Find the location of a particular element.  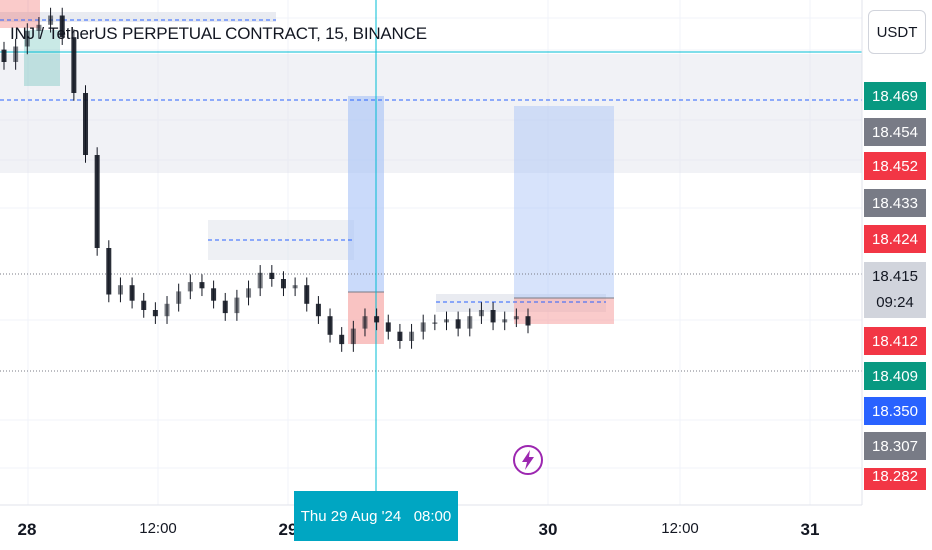

time-label-1200: 12:00 is located at coordinates (158, 528).